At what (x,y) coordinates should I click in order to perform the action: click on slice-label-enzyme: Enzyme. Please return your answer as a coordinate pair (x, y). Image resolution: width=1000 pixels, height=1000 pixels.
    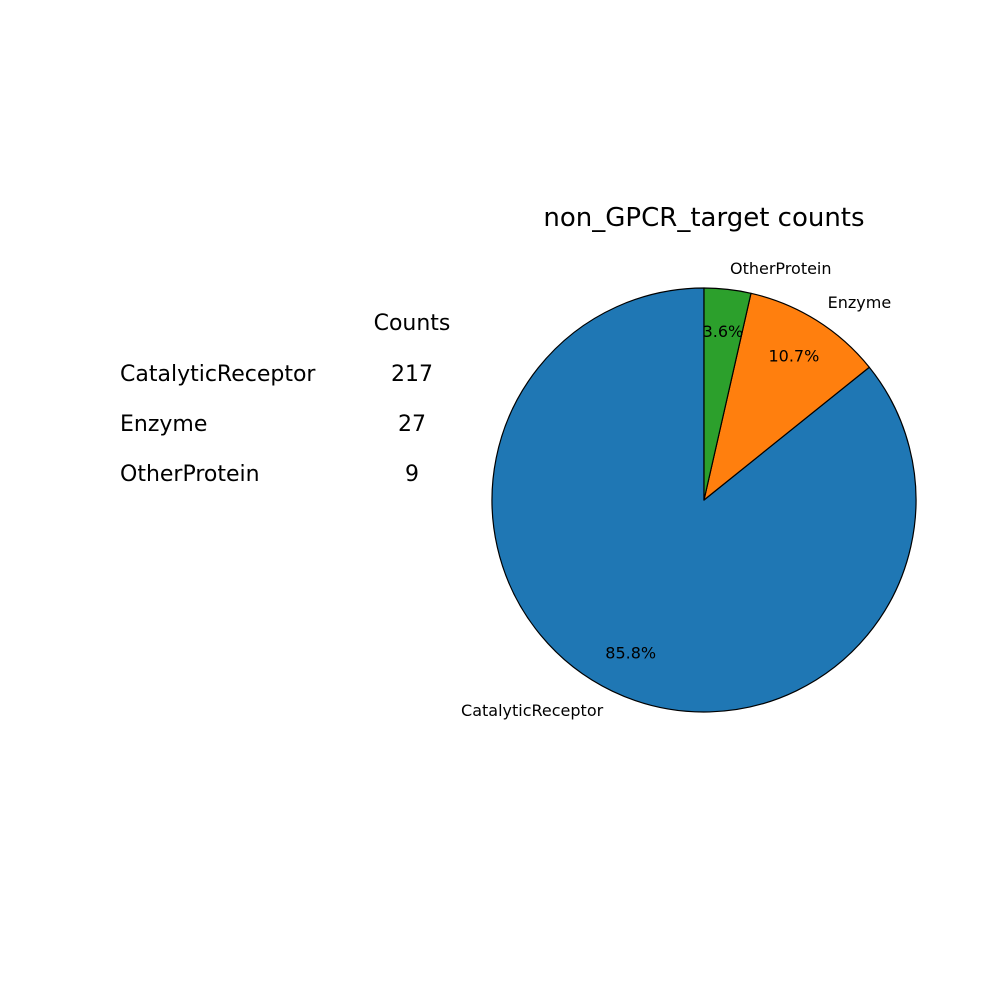
    Looking at the image, I should click on (860, 302).